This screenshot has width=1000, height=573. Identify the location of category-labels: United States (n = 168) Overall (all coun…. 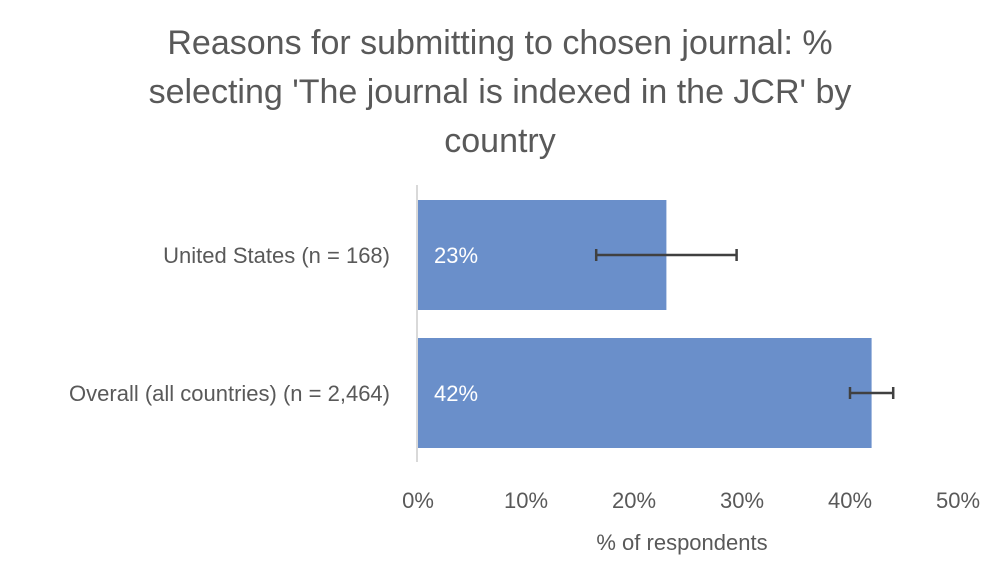
(229, 324).